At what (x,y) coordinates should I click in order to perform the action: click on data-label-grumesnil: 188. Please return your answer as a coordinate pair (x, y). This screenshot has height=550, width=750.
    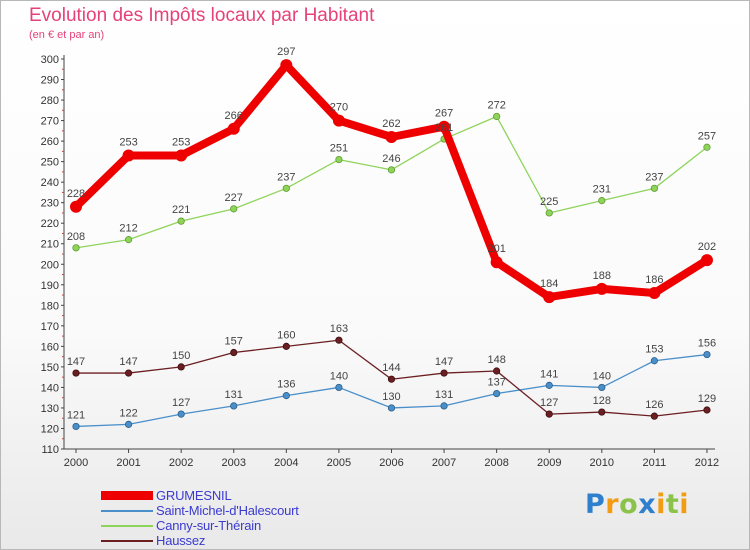
    Looking at the image, I should click on (602, 276).